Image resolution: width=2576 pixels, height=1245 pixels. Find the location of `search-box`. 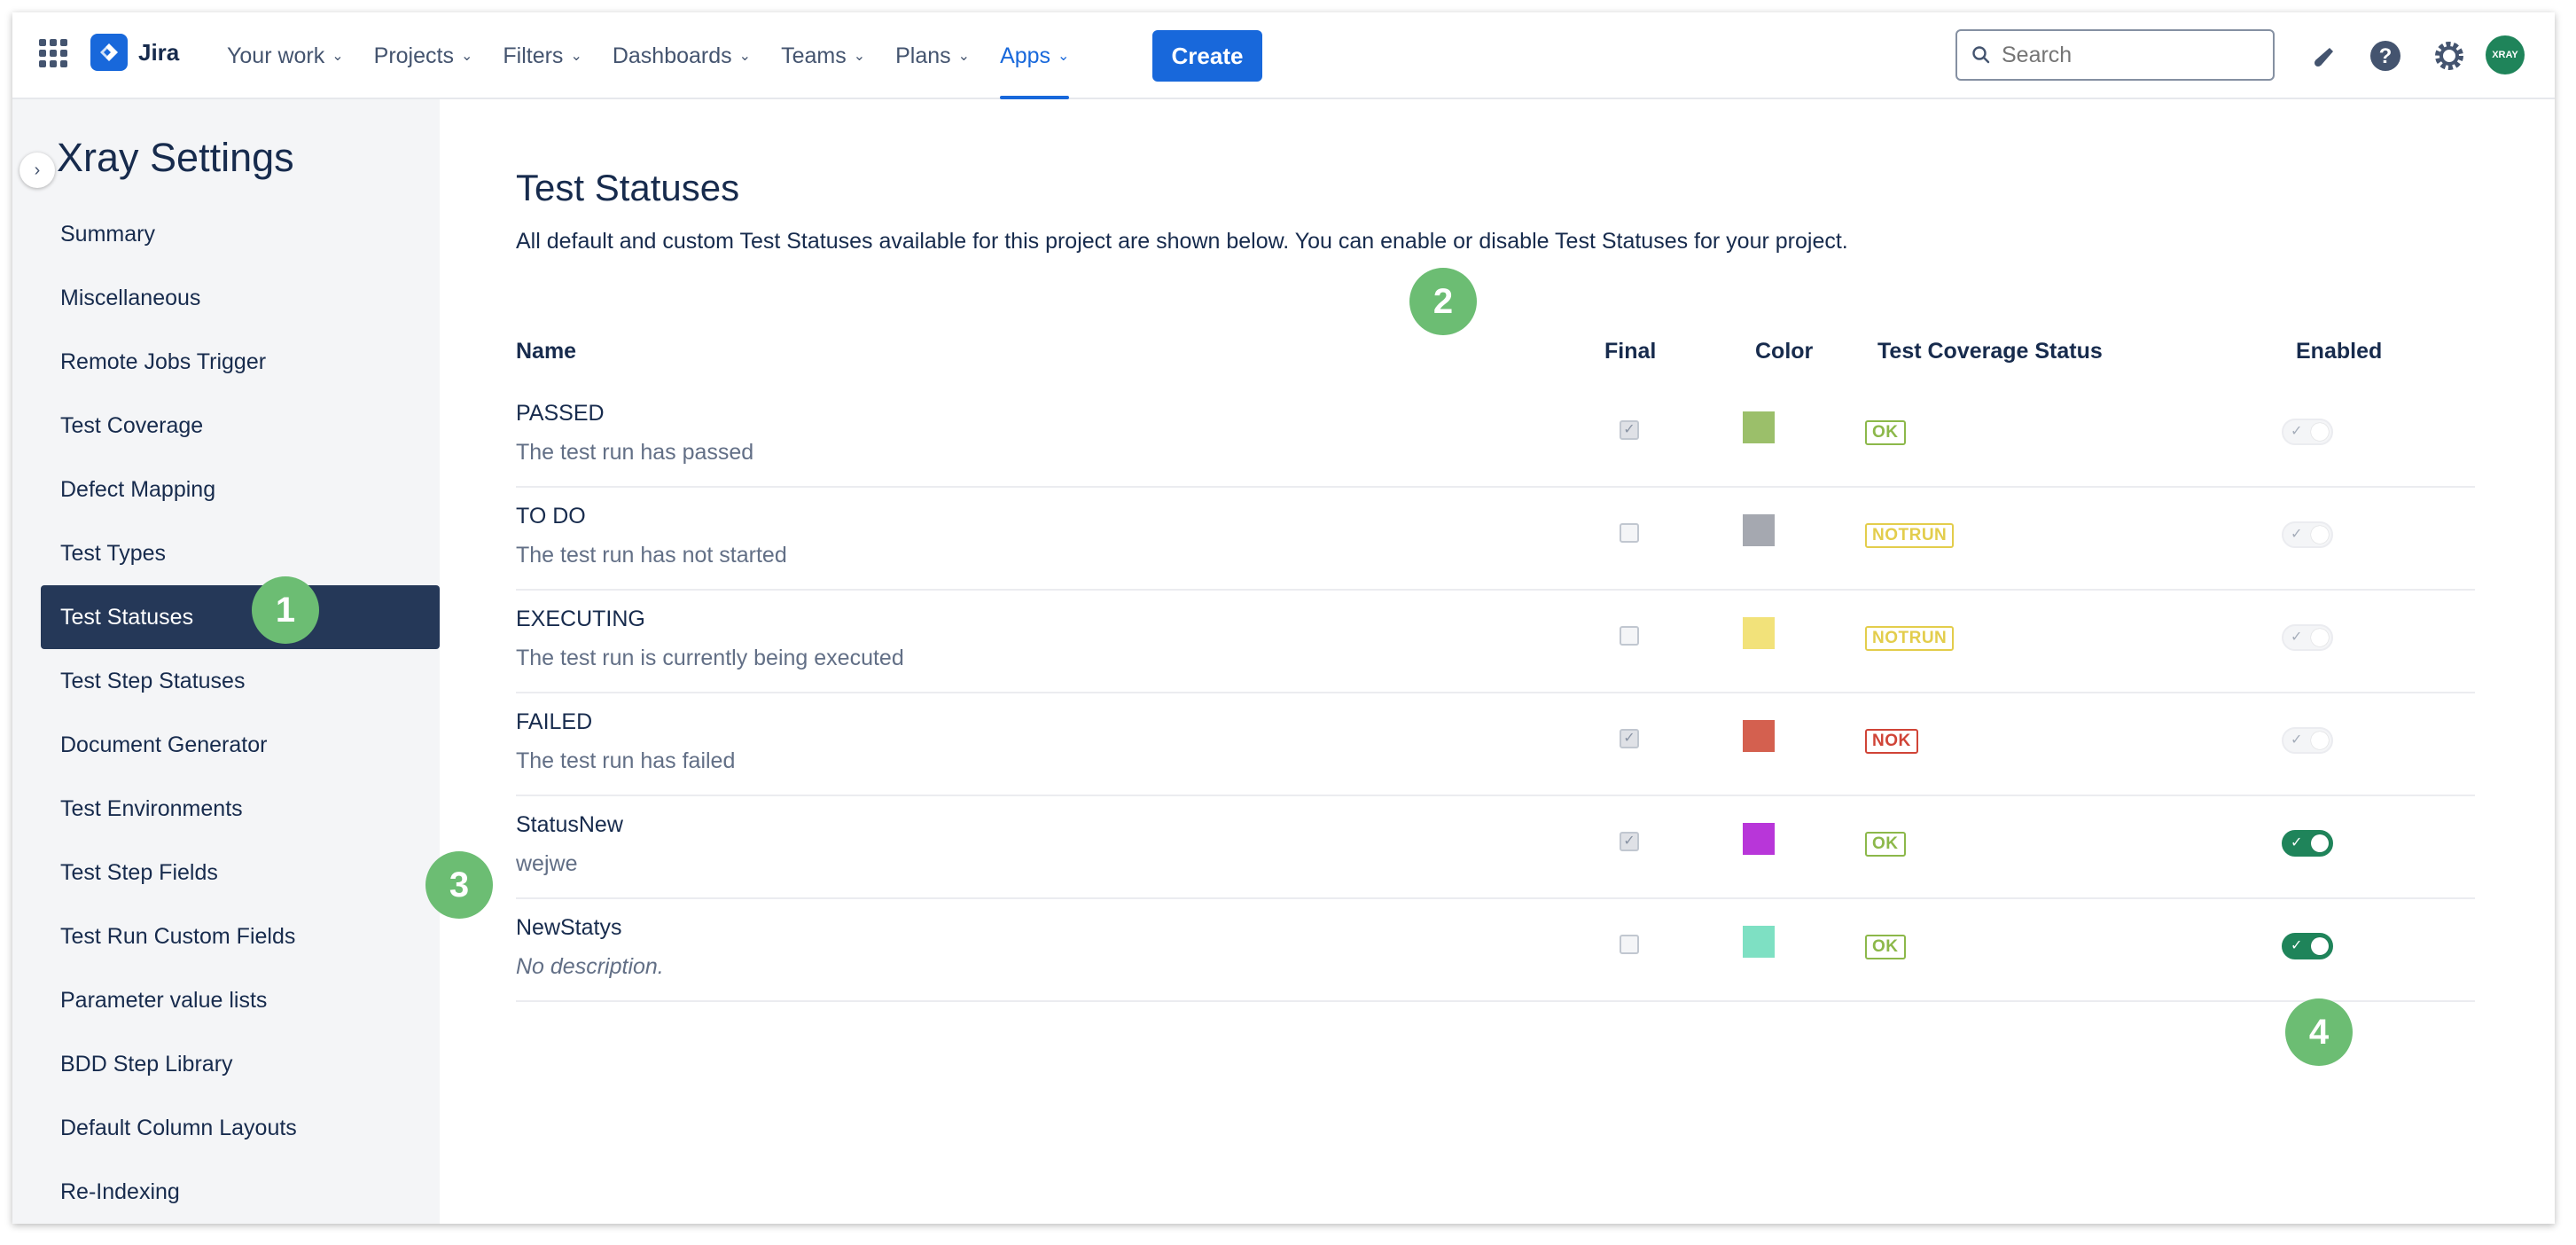

search-box is located at coordinates (2115, 55).